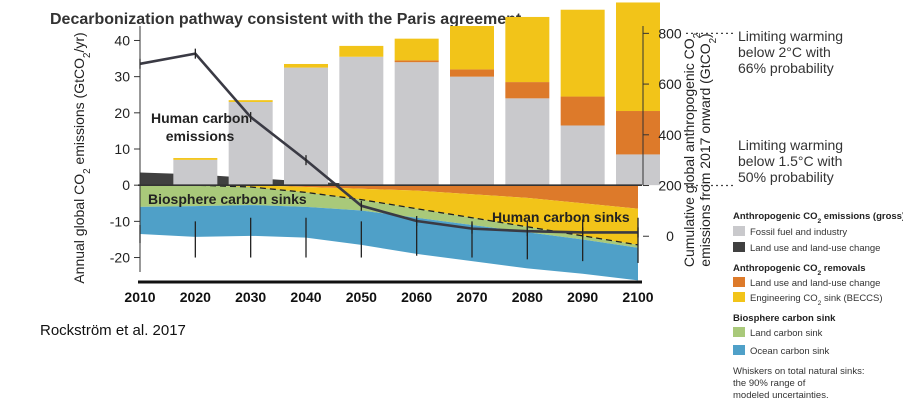  I want to click on legend-header-removals: Anthropogenic CO2 removals, so click(799, 270).